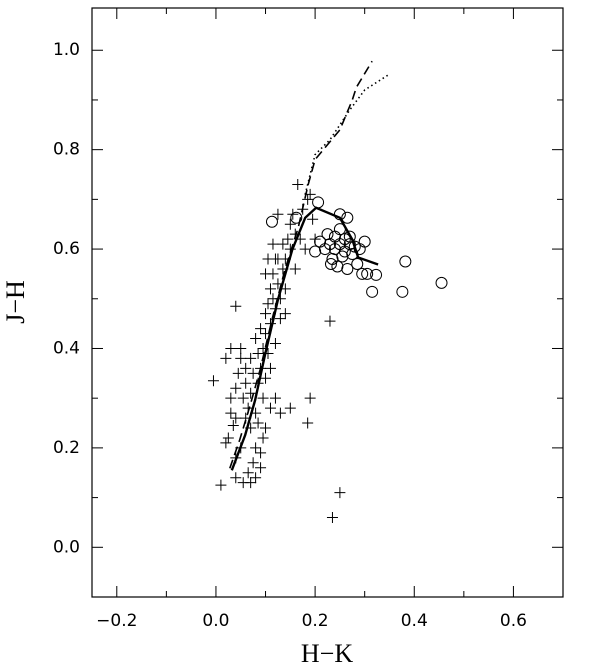  I want to click on y-tick-label: 0.8, so click(66, 150).